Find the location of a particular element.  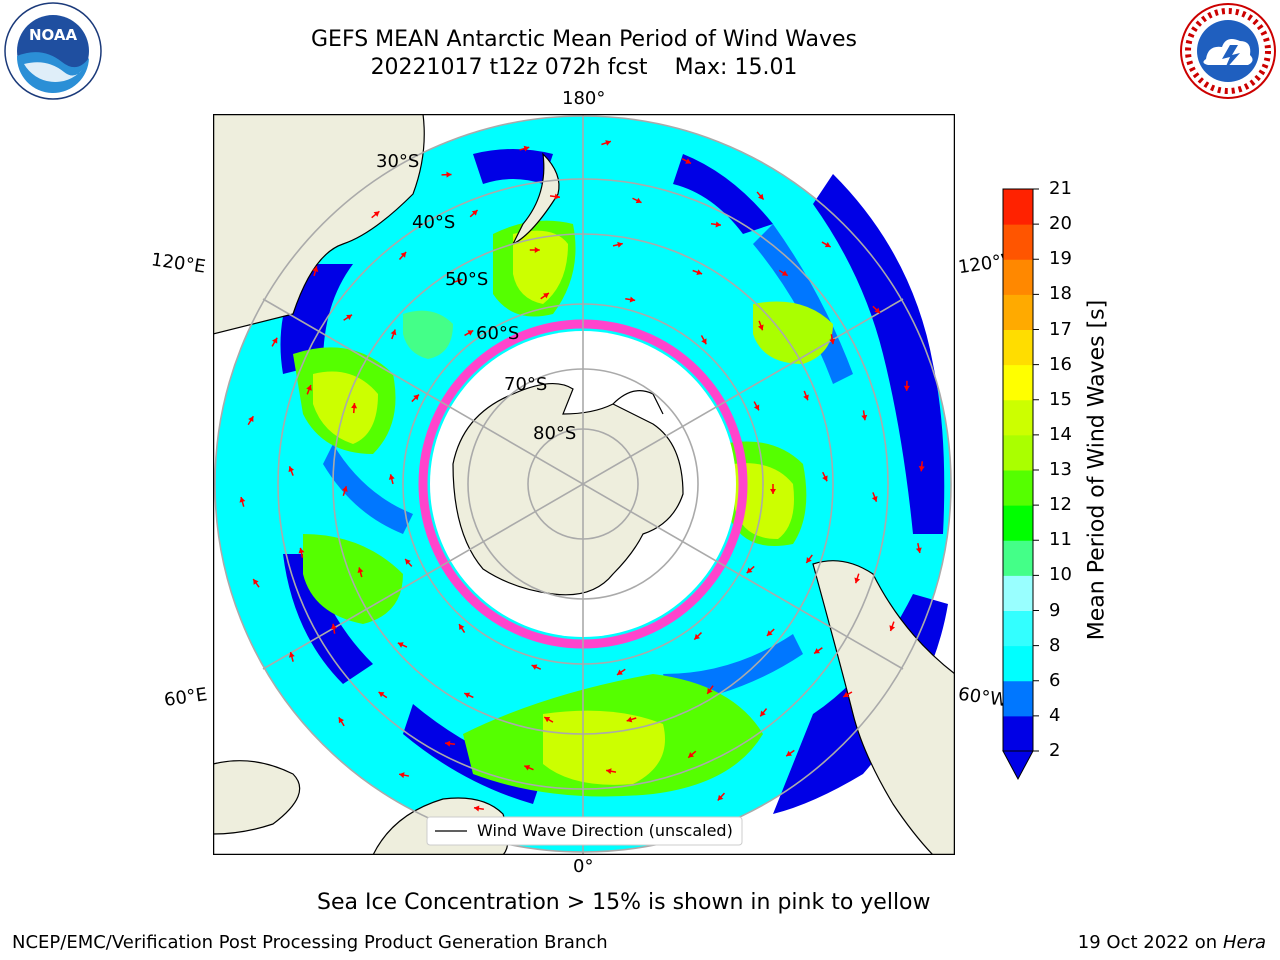

lon-label-120e: 120°E is located at coordinates (178, 263).